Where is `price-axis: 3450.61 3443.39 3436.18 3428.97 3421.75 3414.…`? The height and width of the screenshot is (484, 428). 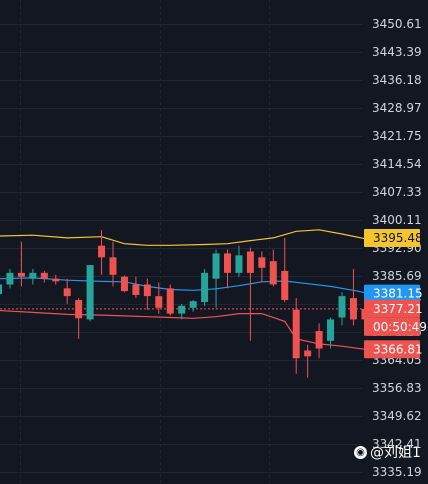 price-axis: 3450.61 3443.39 3436.18 3428.97 3421.75 3414.… is located at coordinates (397, 248).